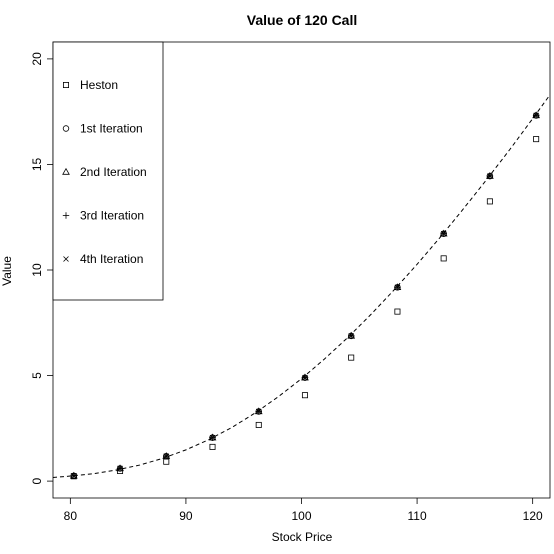 The width and height of the screenshot is (554, 554). Describe the element at coordinates (302, 20) in the screenshot. I see `chart-title: Value of 120 Call` at that location.